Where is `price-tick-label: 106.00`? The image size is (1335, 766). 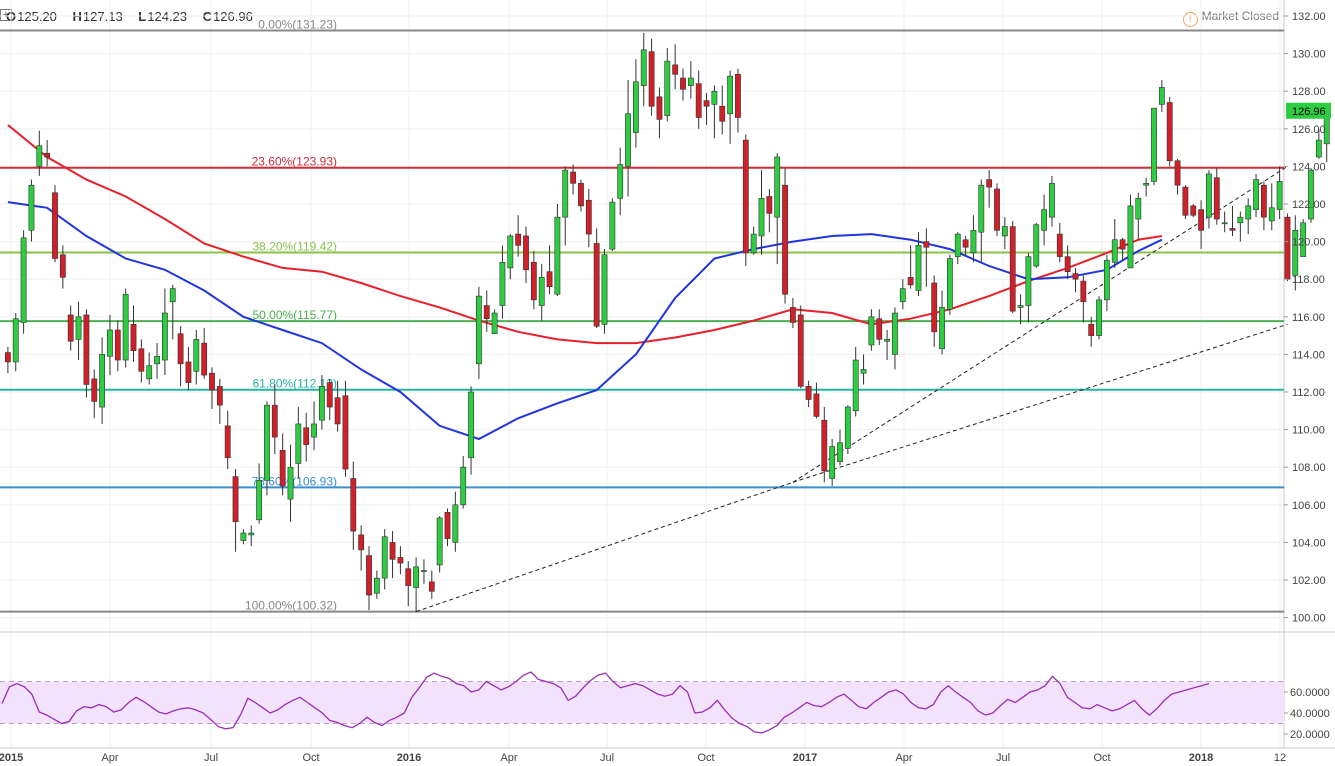
price-tick-label: 106.00 is located at coordinates (1309, 506).